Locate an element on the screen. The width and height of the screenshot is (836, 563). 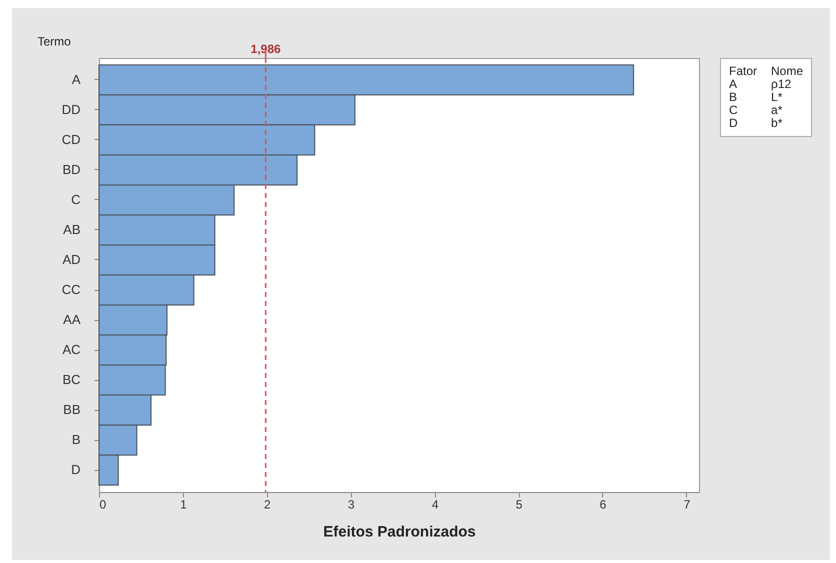
x-tick-label: 4 is located at coordinates (435, 505).